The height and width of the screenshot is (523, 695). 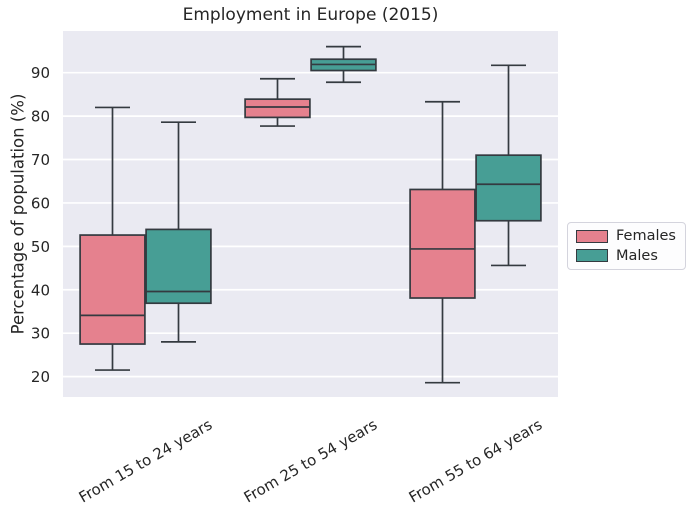 What do you see at coordinates (311, 460) in the screenshot?
I see `x-tick-label-1: From 25 to 54 years` at bounding box center [311, 460].